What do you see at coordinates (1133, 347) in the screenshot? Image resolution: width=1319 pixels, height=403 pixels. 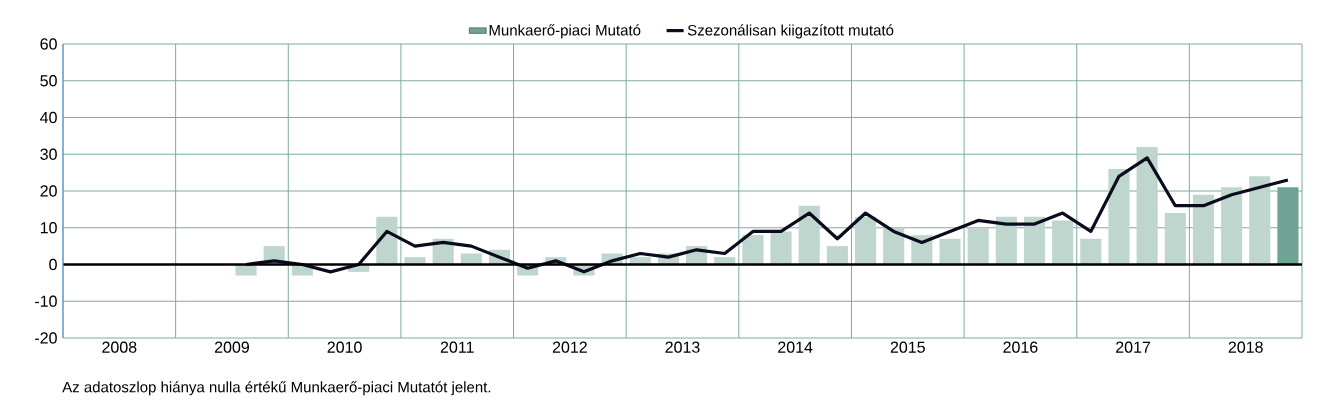 I see `x-tick-label: 2017` at bounding box center [1133, 347].